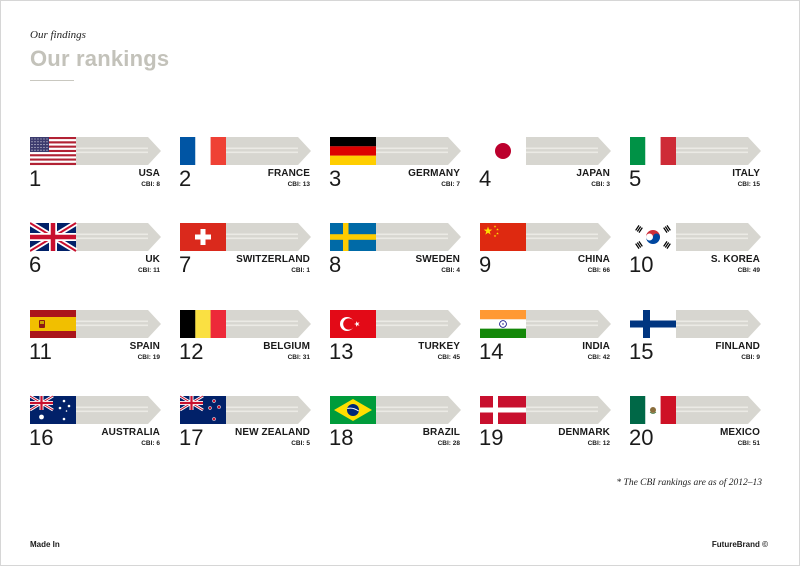 This screenshot has height=566, width=800. I want to click on country-name: CHINA, so click(593, 259).